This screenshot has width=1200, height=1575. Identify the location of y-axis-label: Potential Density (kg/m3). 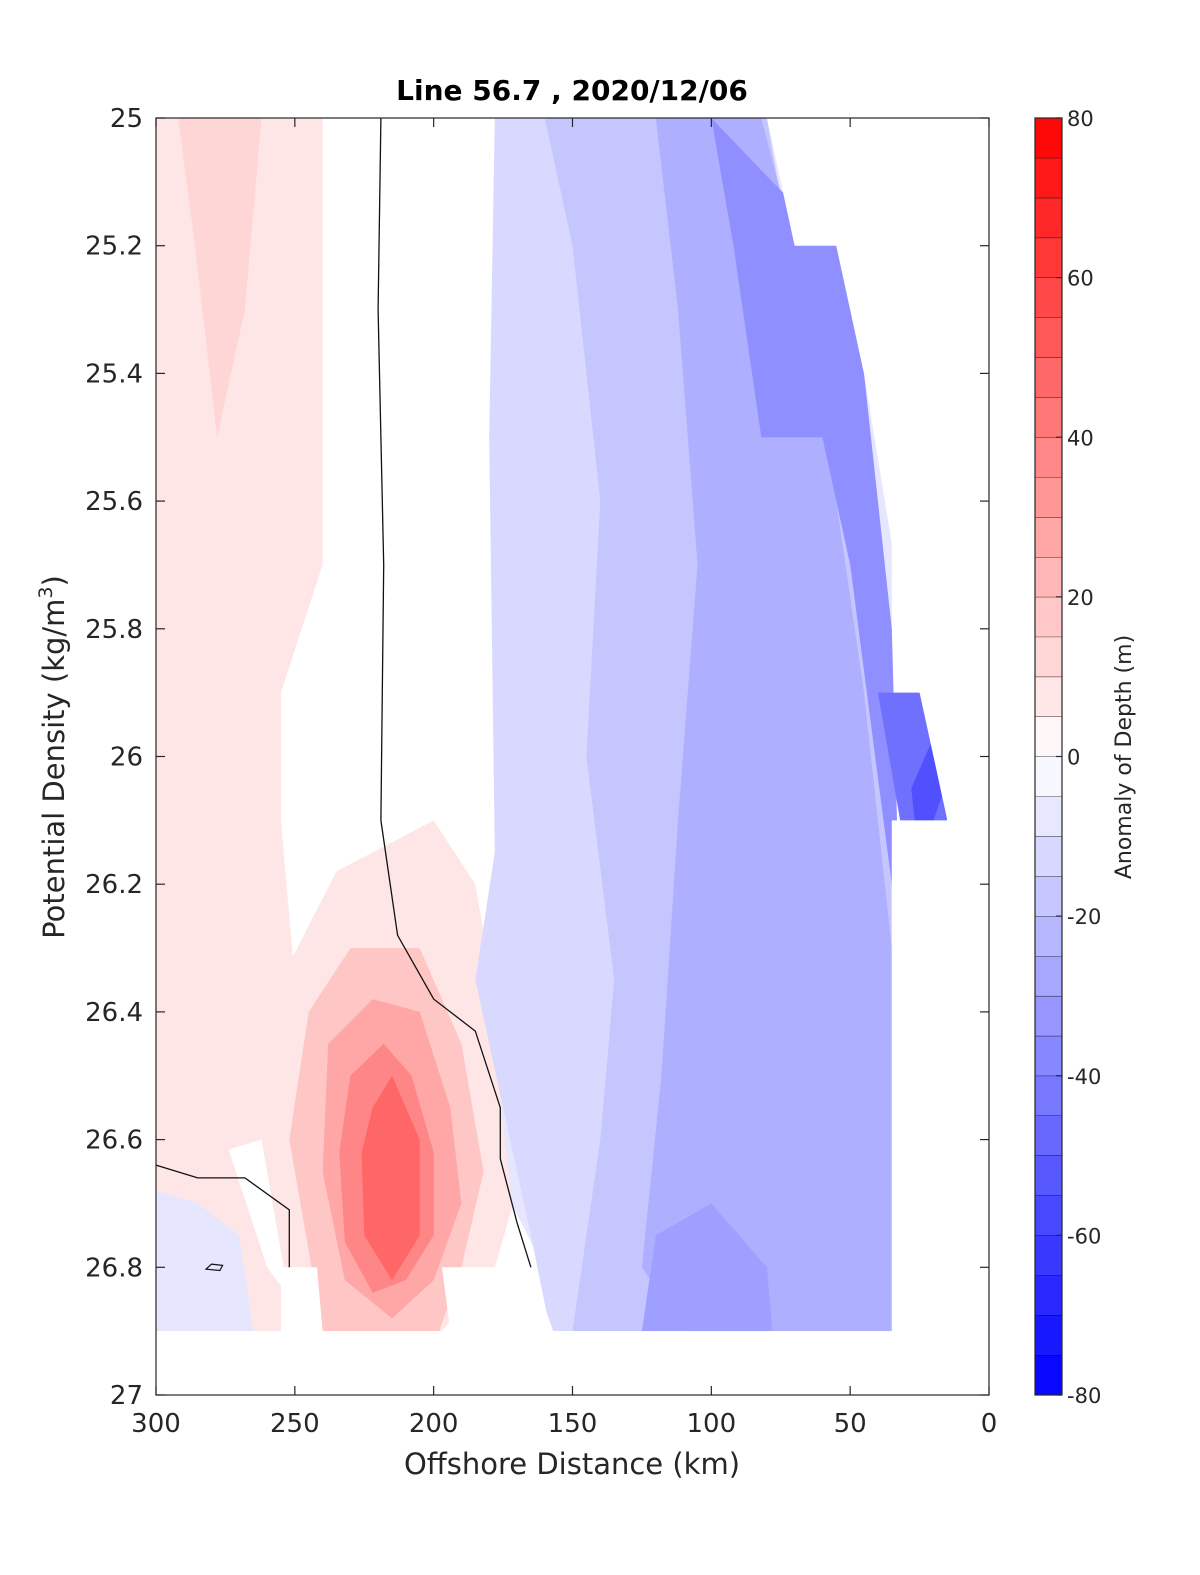
(53, 757).